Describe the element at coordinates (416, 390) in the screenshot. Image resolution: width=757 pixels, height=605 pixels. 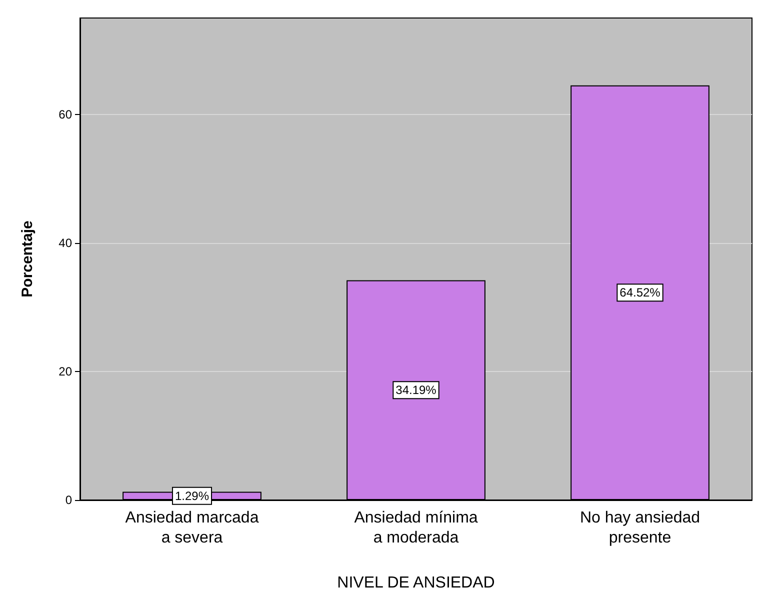
I see `data-label: 34.19%` at that location.